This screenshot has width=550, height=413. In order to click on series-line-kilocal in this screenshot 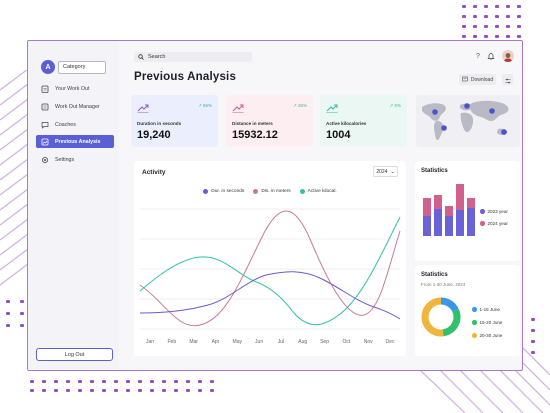, I will do `click(270, 271)`.